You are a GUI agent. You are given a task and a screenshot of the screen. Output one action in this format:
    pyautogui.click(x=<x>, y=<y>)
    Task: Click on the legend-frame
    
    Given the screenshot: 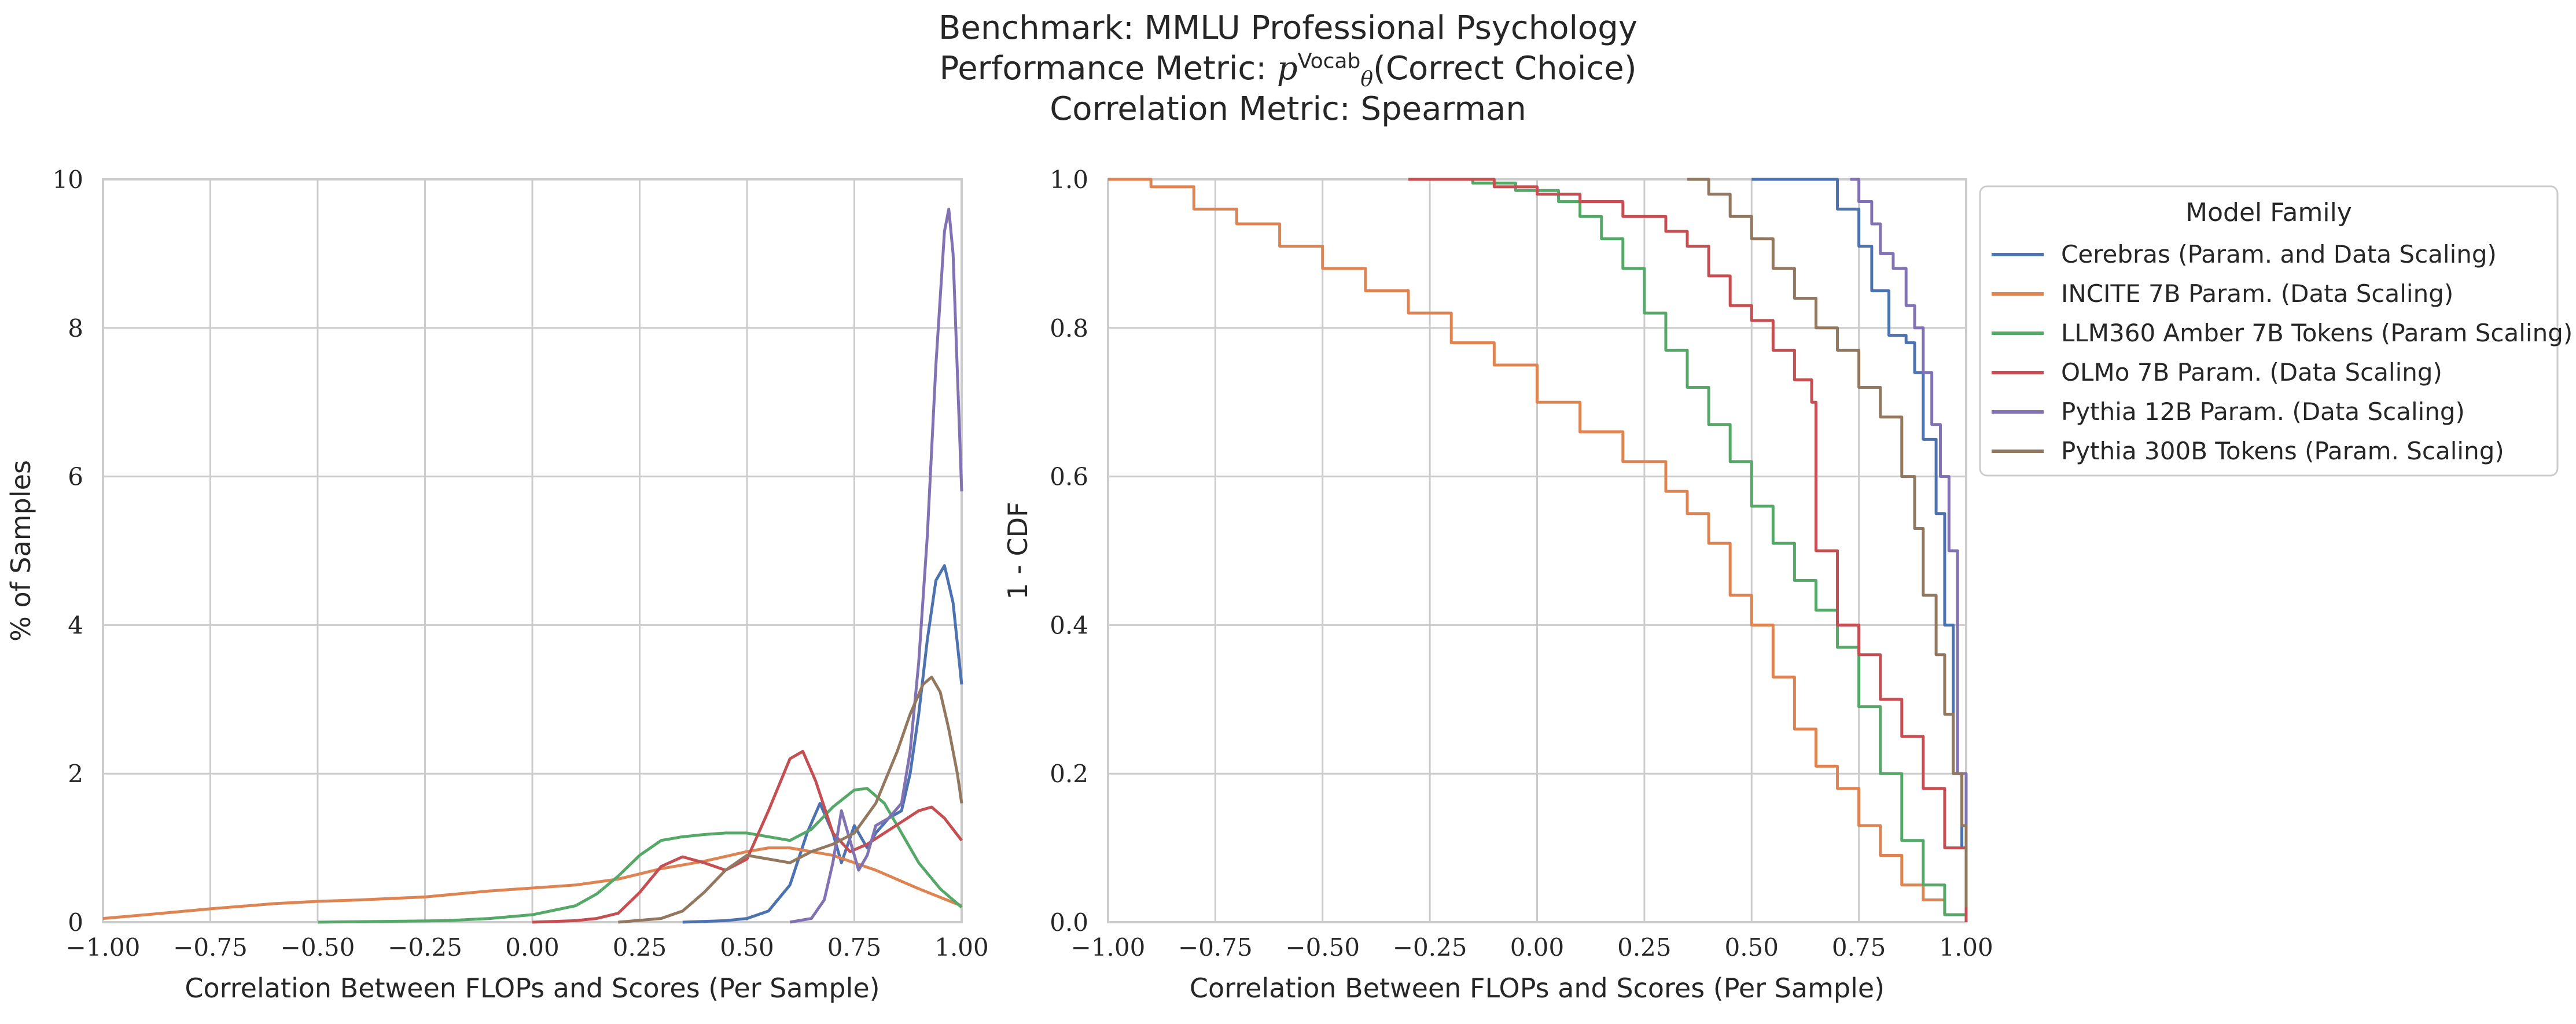 What is the action you would take?
    pyautogui.click(x=2269, y=331)
    